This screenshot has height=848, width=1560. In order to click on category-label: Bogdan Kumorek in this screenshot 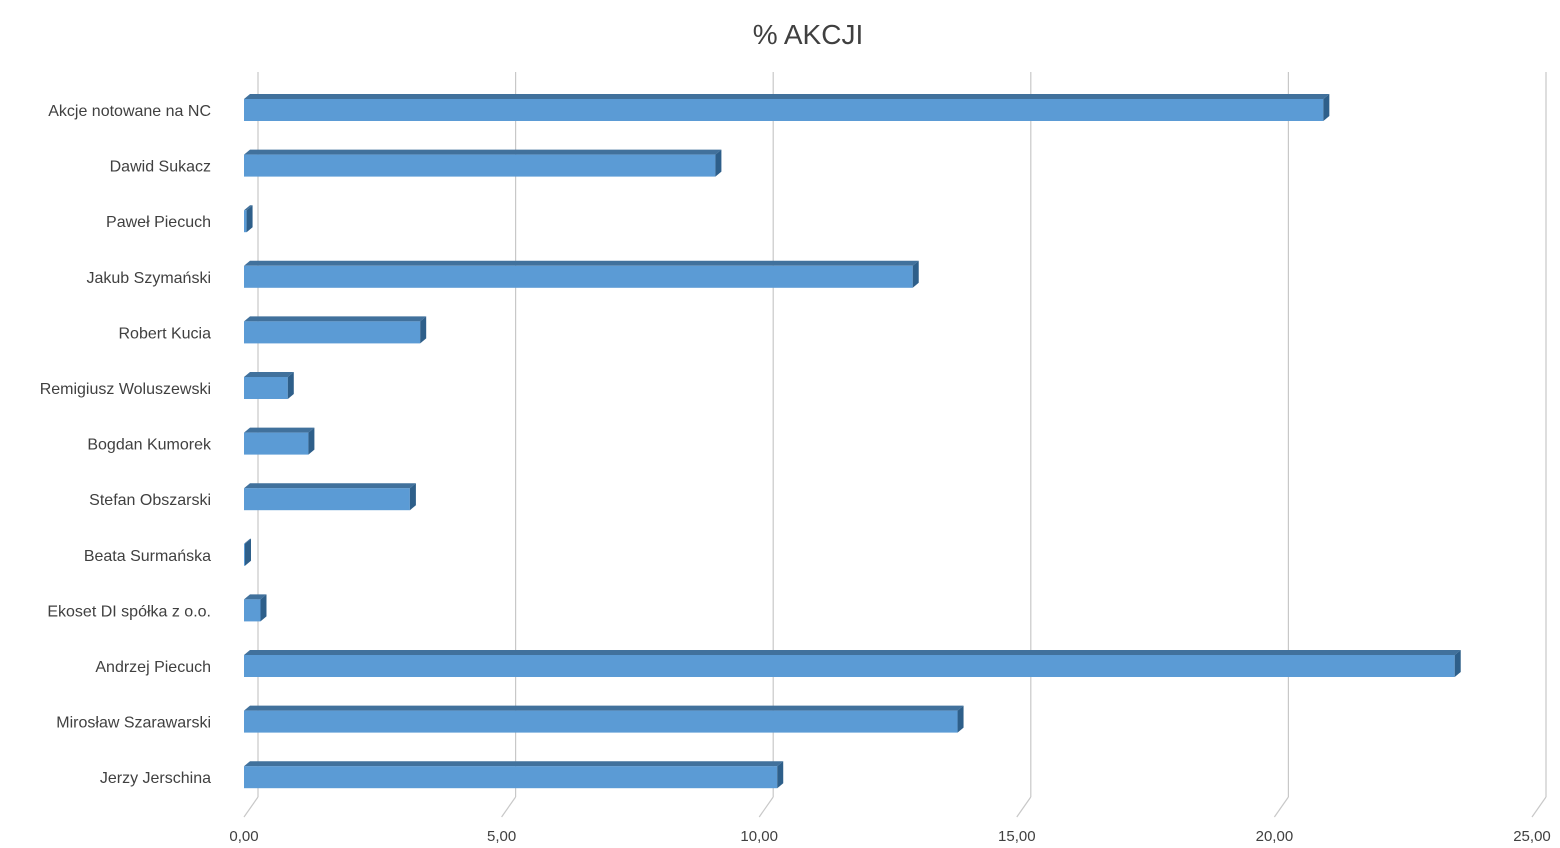, I will do `click(149, 445)`.